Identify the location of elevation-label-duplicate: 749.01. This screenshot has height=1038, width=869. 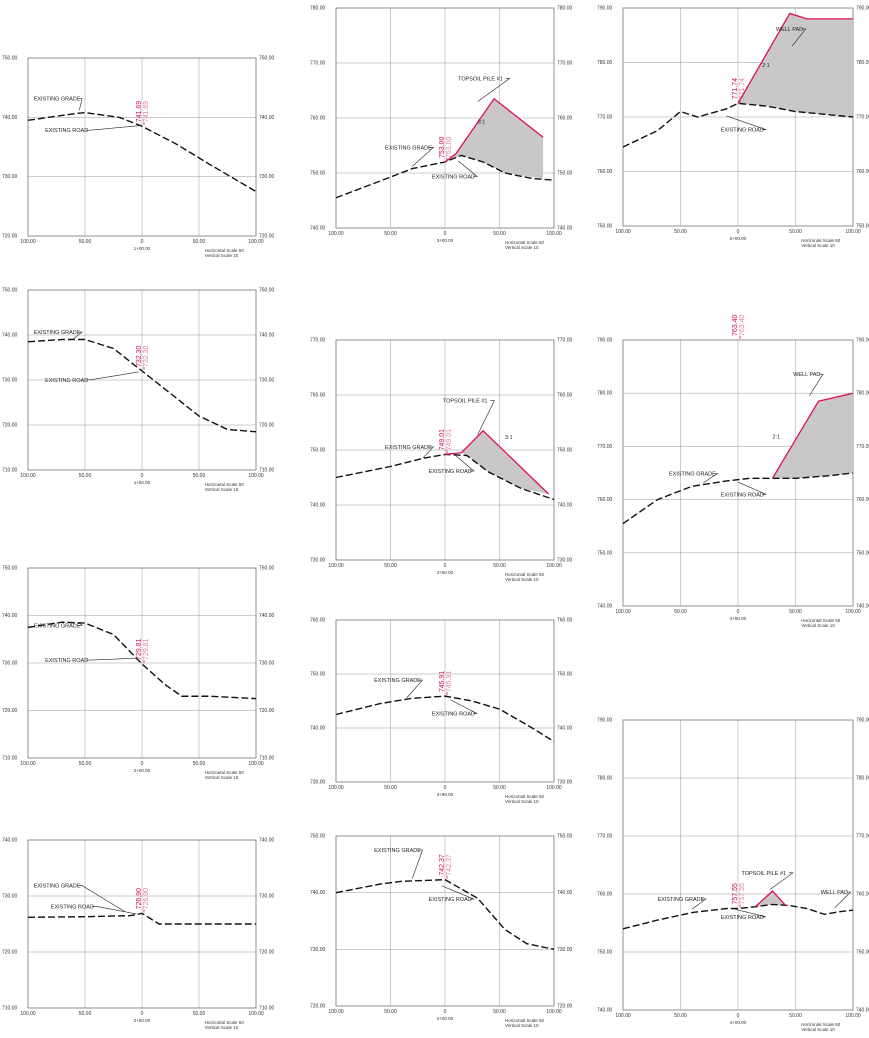
(449, 440).